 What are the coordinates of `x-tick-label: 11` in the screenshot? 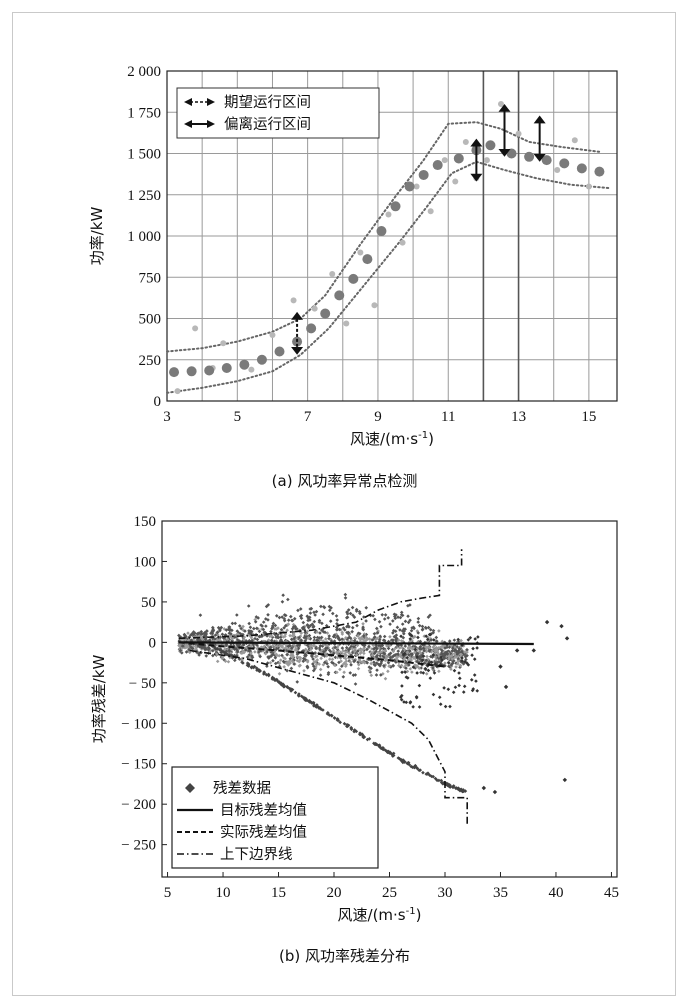 It's located at (448, 417).